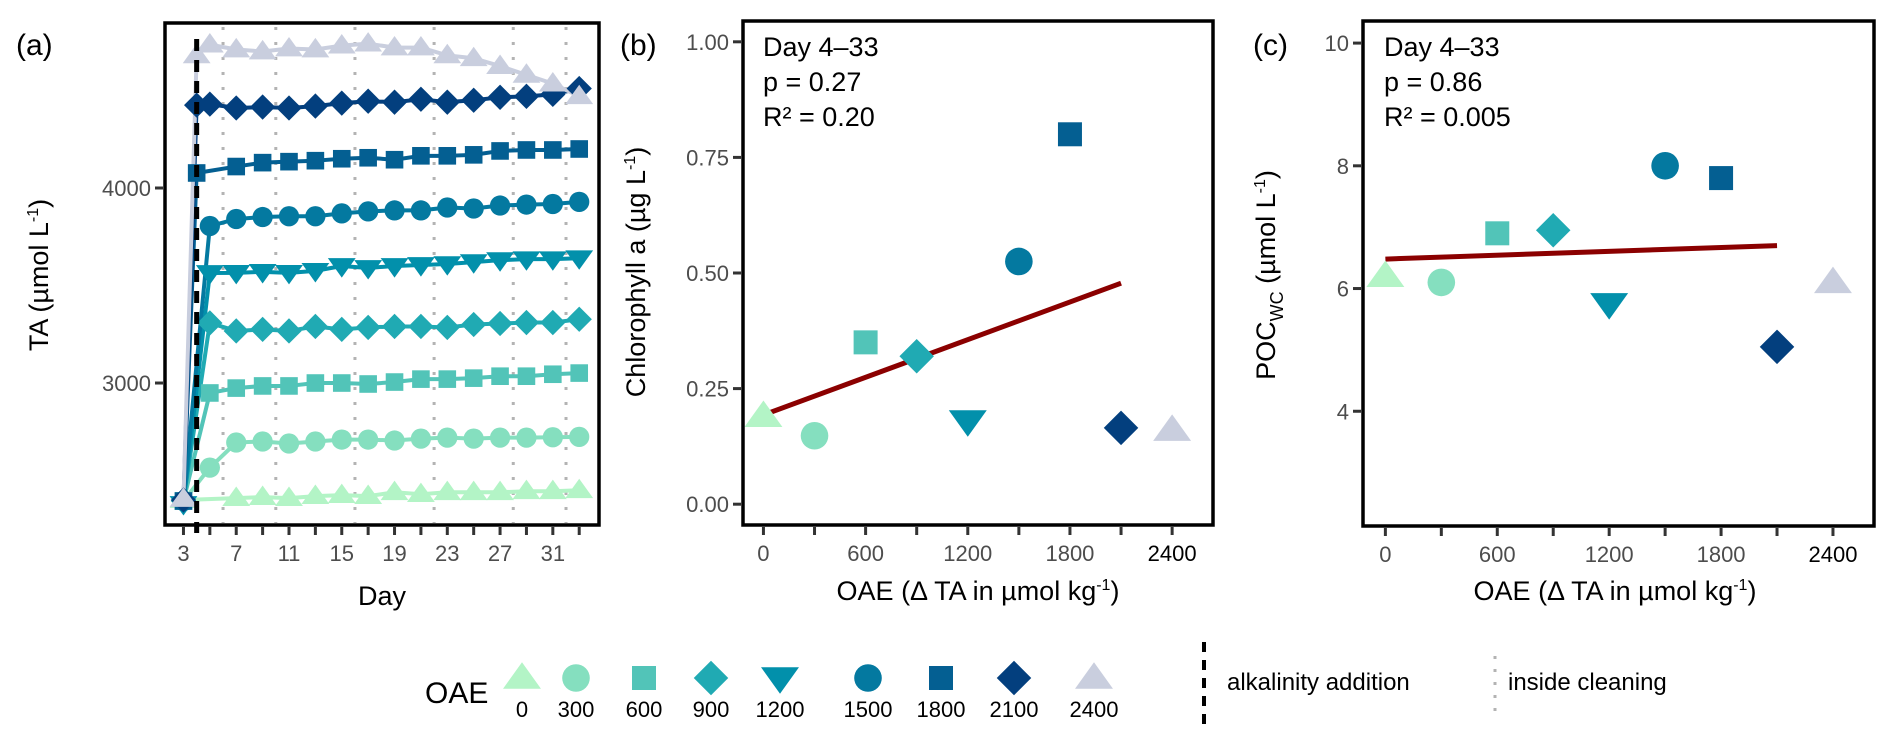  I want to click on y-tick-label: 0.00, so click(707, 504).